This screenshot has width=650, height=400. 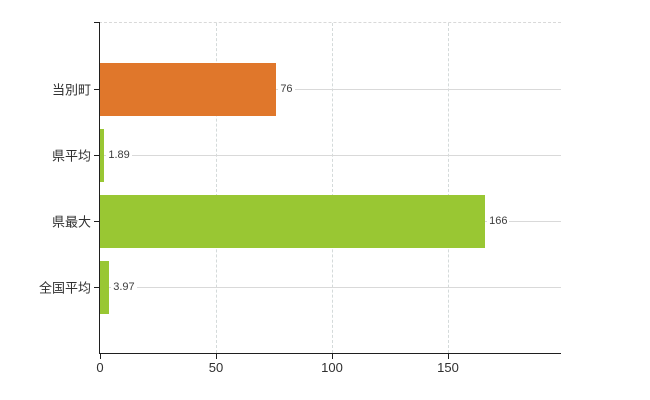 What do you see at coordinates (71, 156) in the screenshot?
I see `category-label: 県平均` at bounding box center [71, 156].